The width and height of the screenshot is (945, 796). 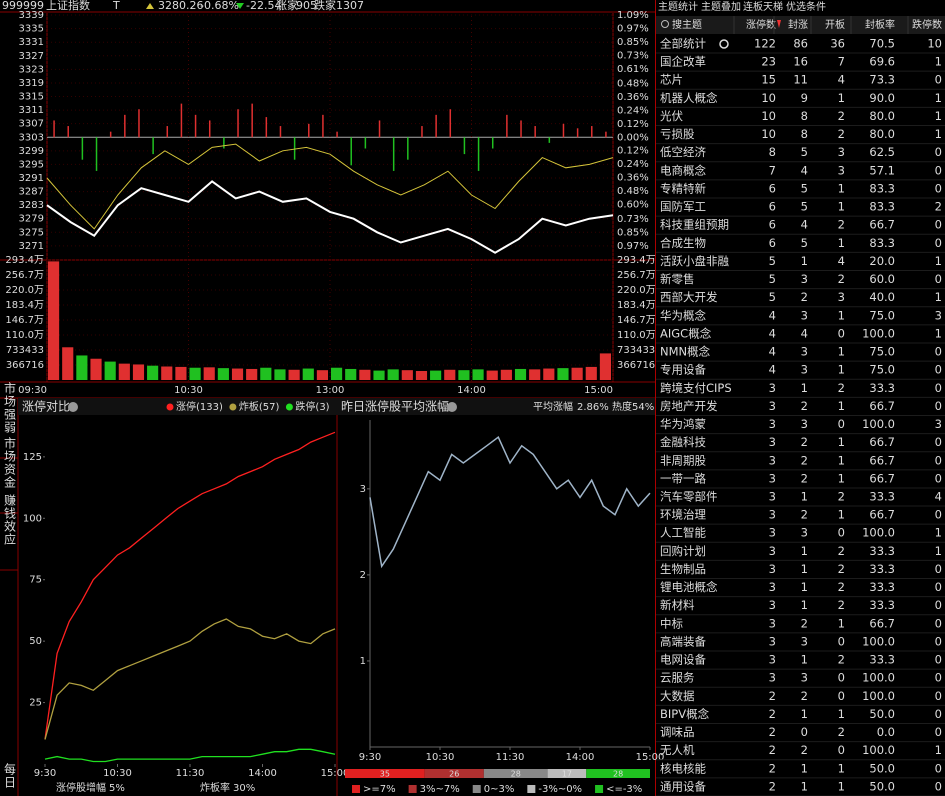 What do you see at coordinates (683, 768) in the screenshot?
I see `topic-name: 核电核能` at bounding box center [683, 768].